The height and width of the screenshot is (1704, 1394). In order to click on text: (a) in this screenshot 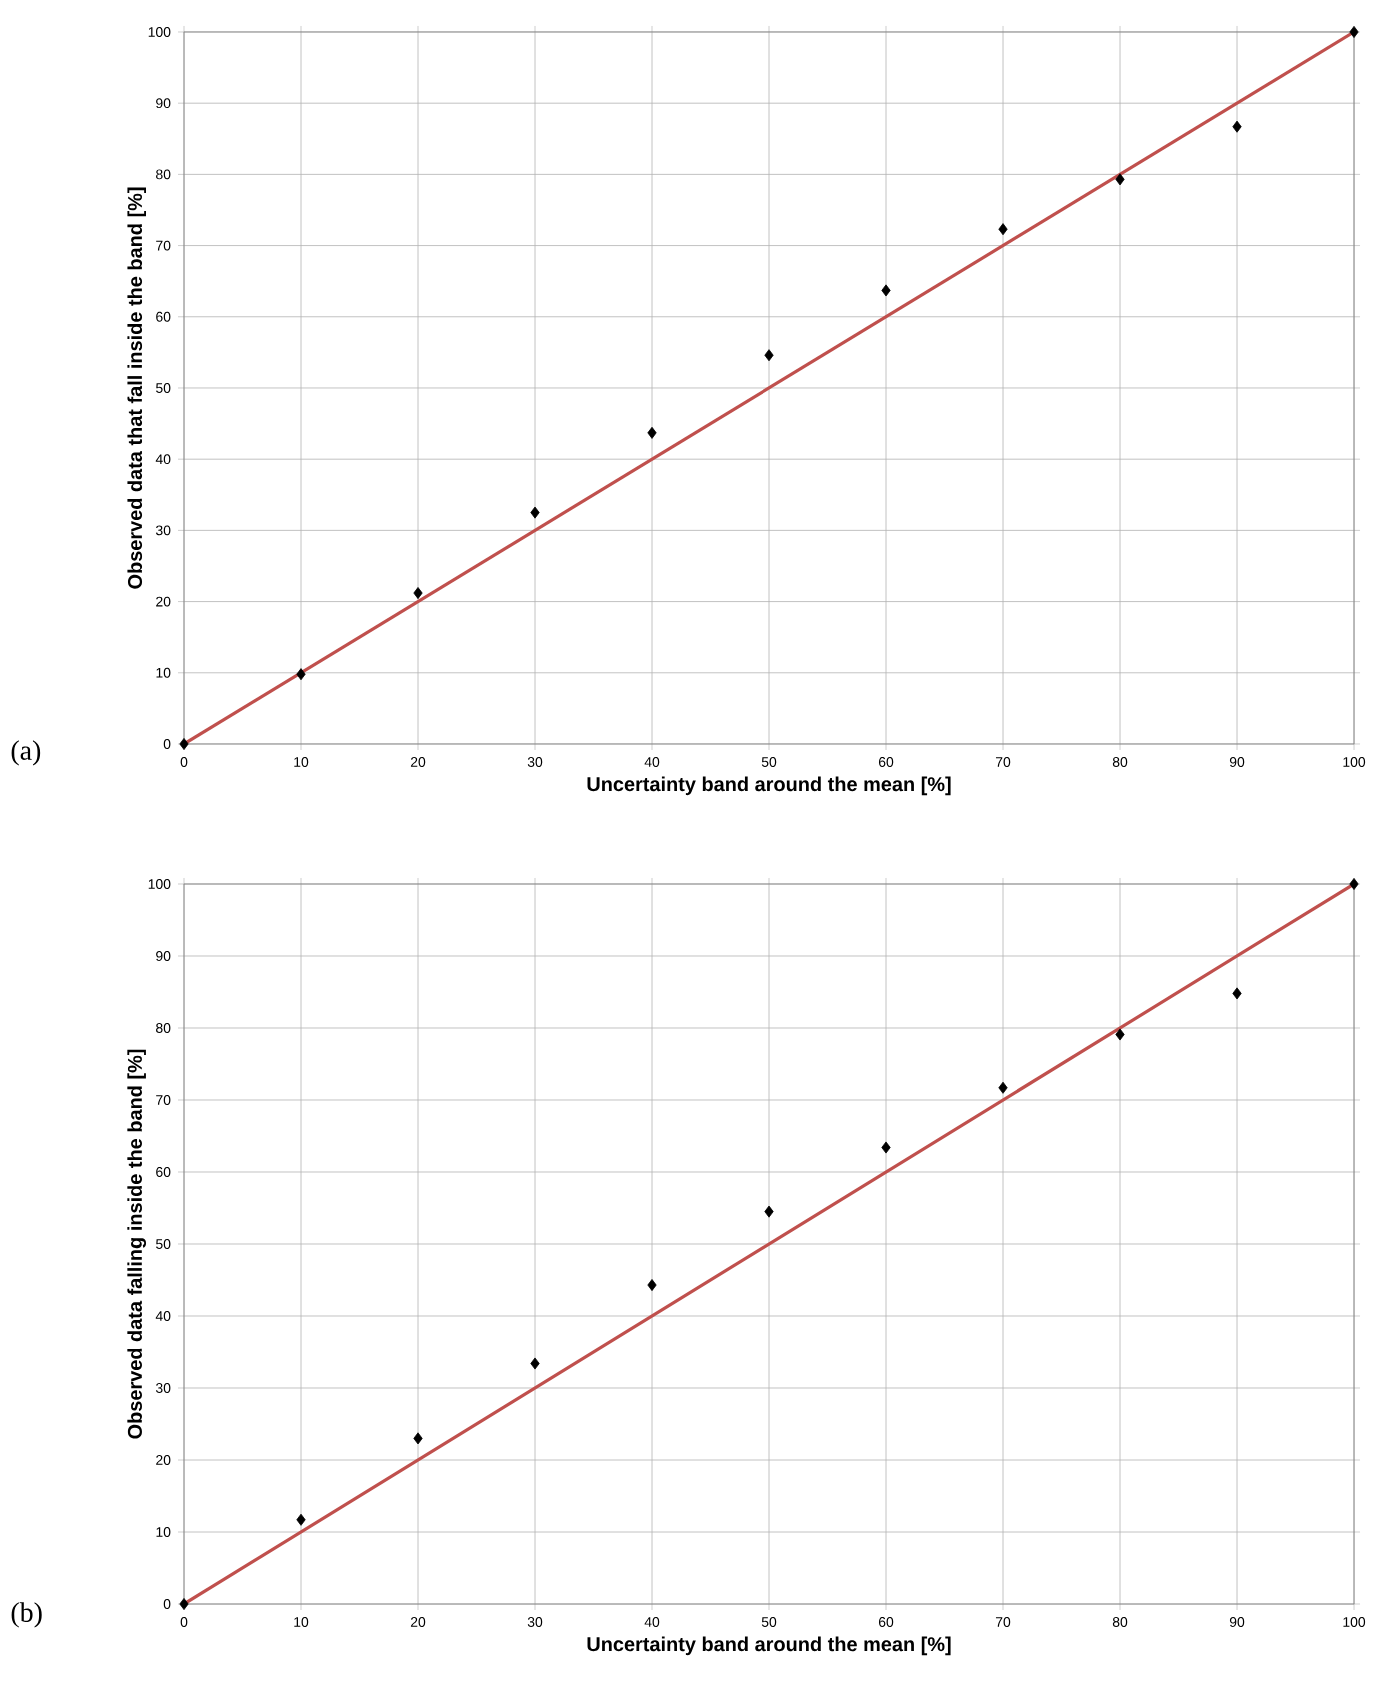, I will do `click(26, 753)`.